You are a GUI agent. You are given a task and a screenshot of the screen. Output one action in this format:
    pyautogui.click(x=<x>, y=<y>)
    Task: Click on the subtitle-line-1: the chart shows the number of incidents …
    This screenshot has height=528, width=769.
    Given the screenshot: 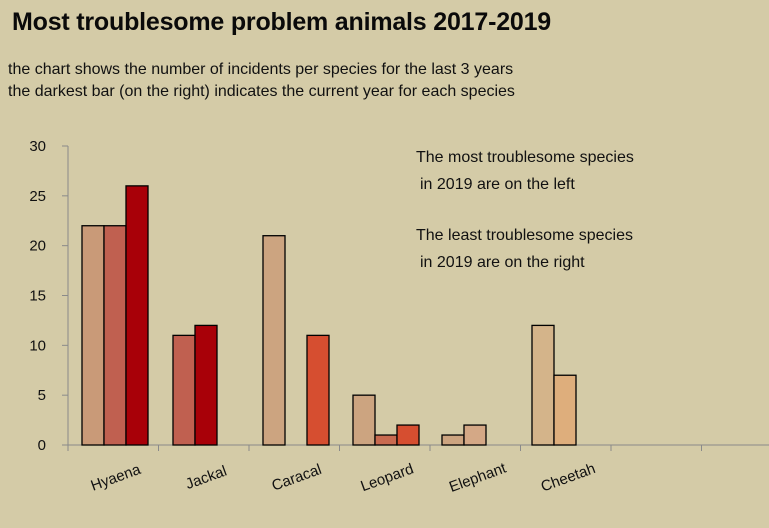 What is the action you would take?
    pyautogui.click(x=261, y=69)
    